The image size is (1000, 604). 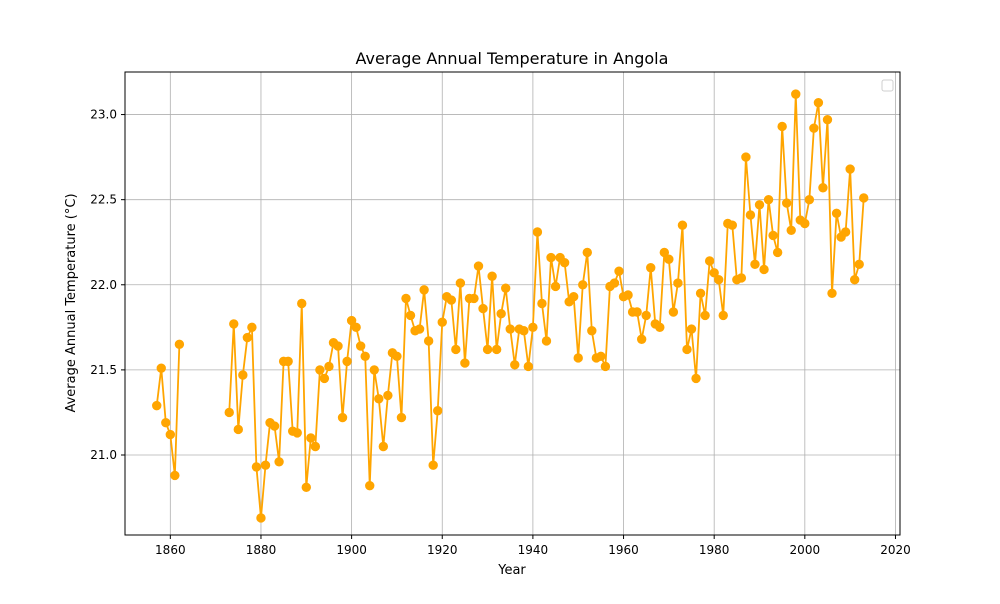 What do you see at coordinates (103, 370) in the screenshot?
I see `y-tick-label: 21.5` at bounding box center [103, 370].